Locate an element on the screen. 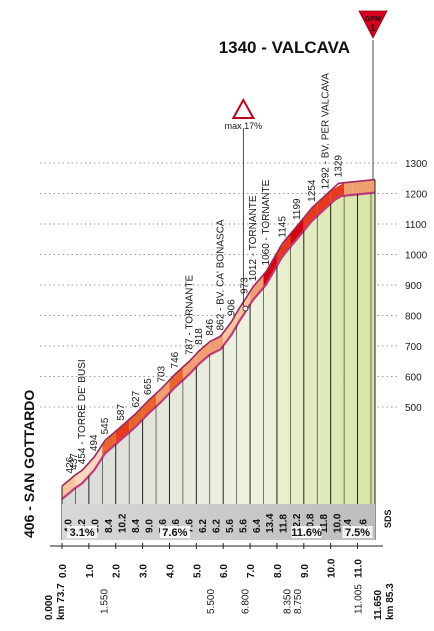 The height and width of the screenshot is (631, 434). avg-gradient-label: 7.6% is located at coordinates (174, 533).